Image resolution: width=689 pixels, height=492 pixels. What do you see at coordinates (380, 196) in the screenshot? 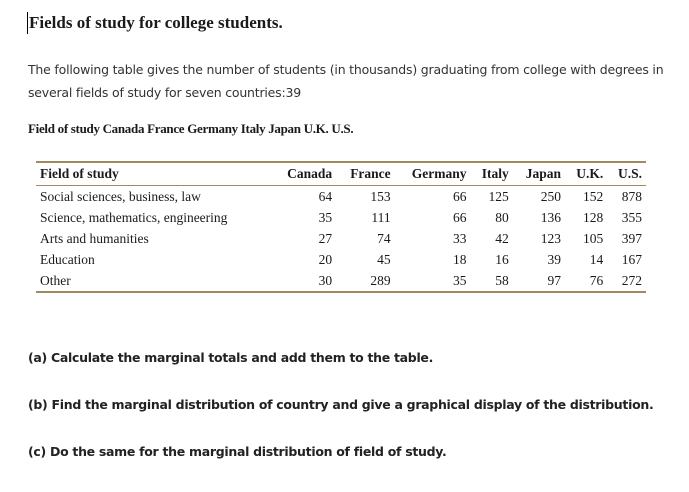
I see `cell: 153` at bounding box center [380, 196].